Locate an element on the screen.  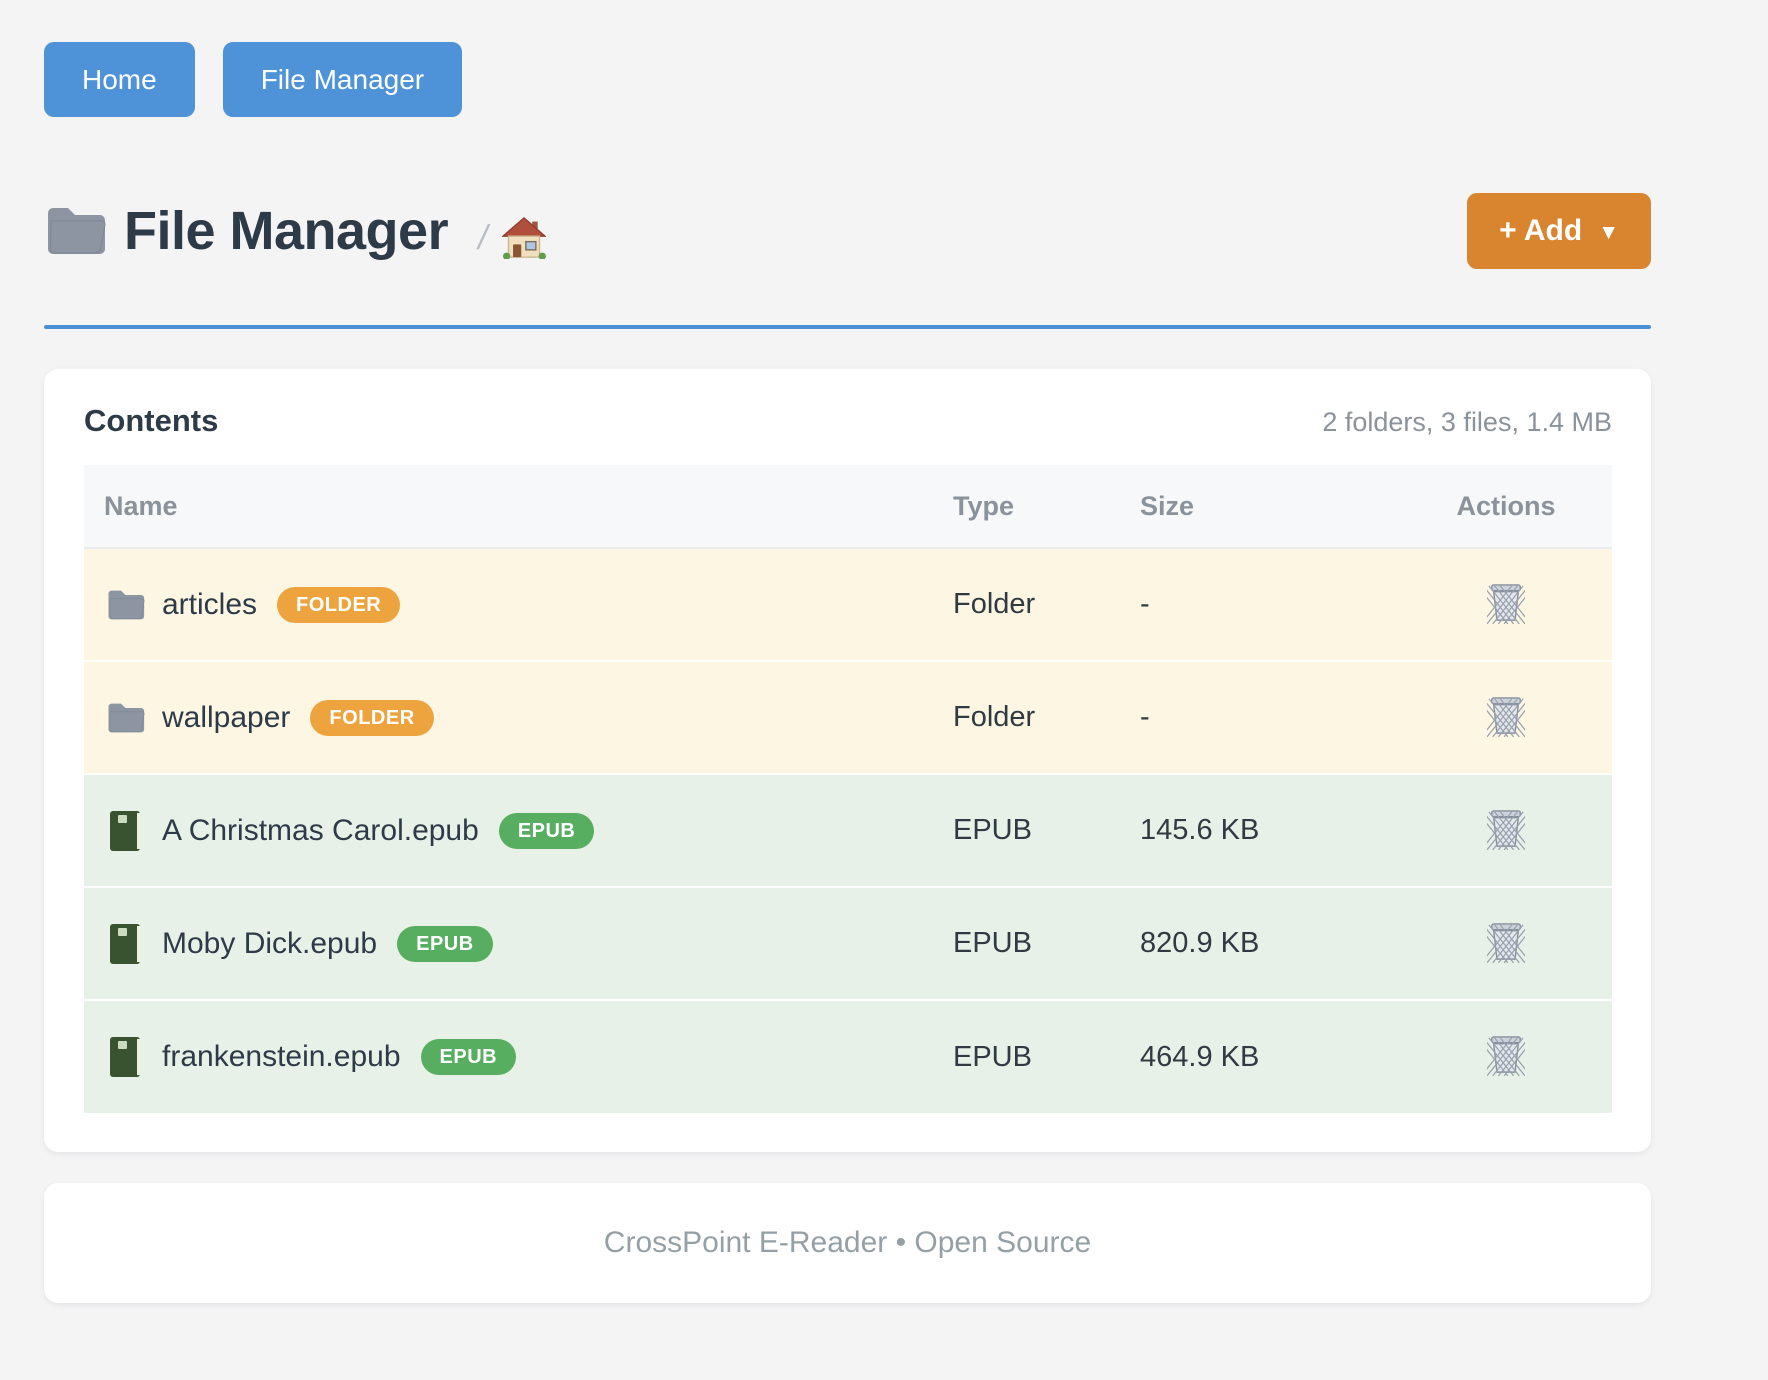
column-header-size: Size is located at coordinates (1260, 507).